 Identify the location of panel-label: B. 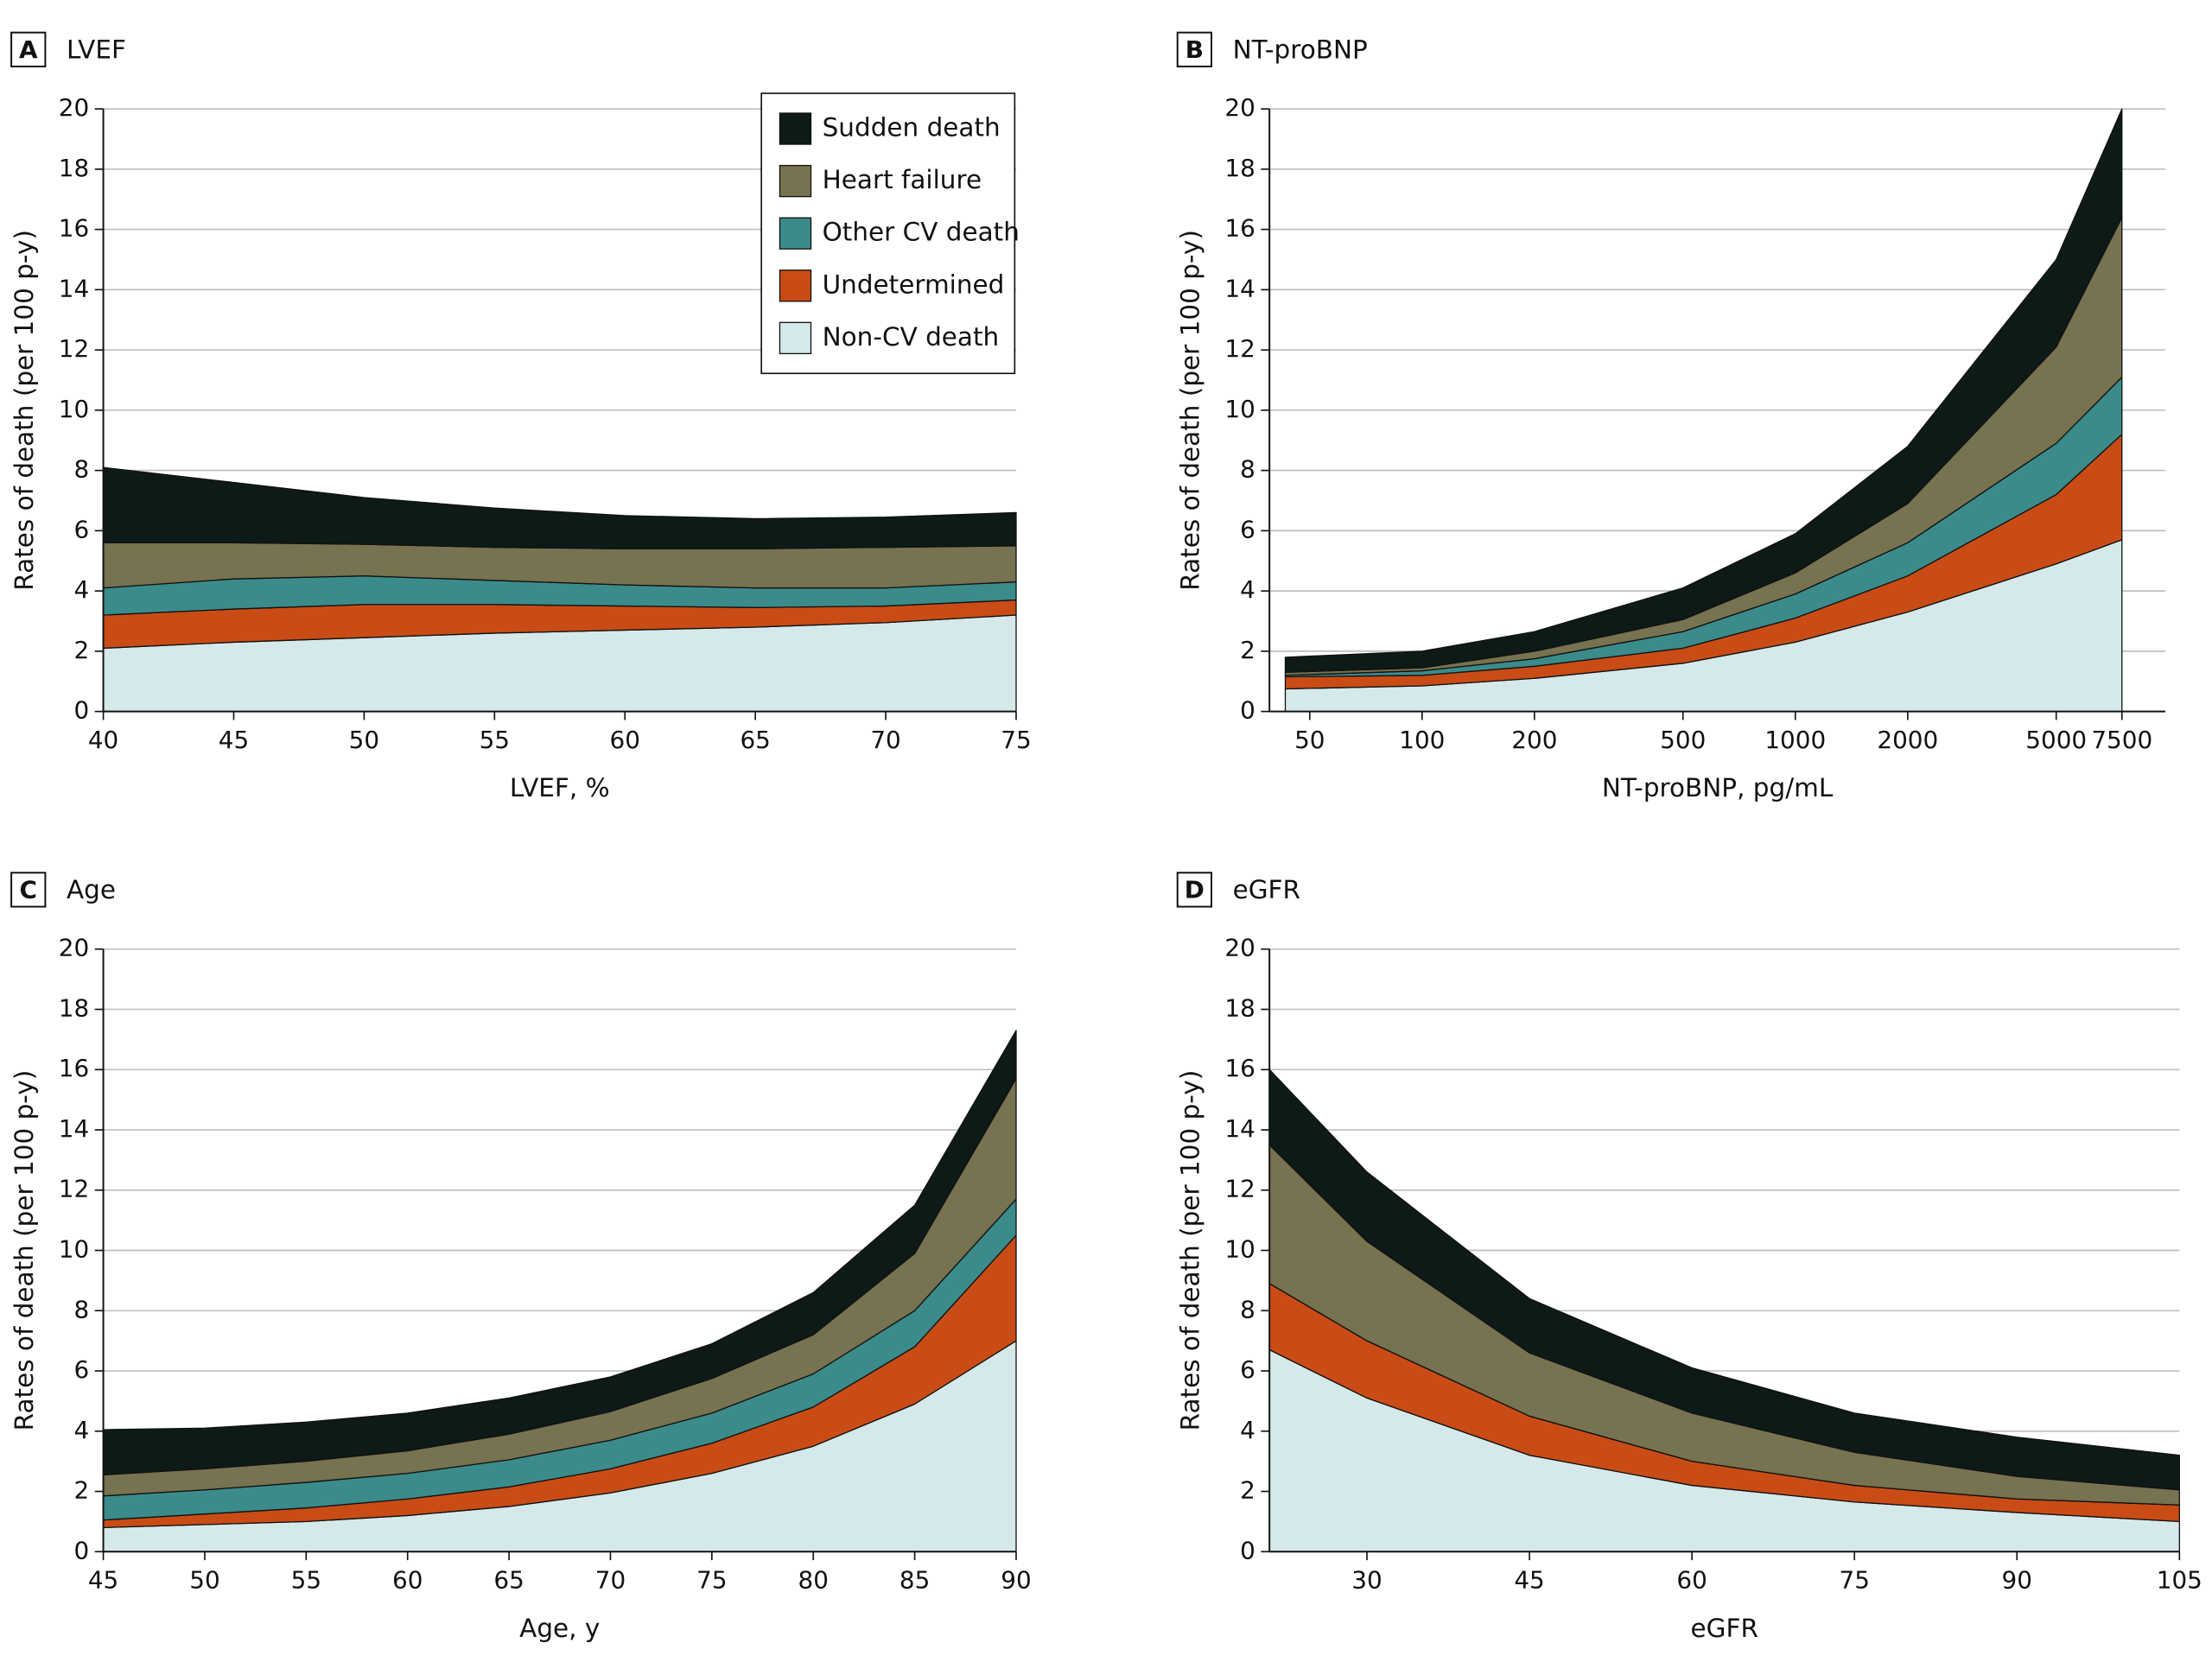
(1194, 49).